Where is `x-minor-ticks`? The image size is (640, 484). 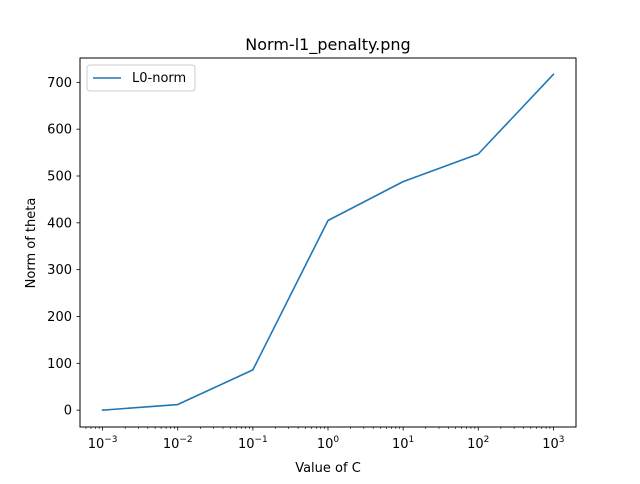 x-minor-ticks is located at coordinates (318, 428).